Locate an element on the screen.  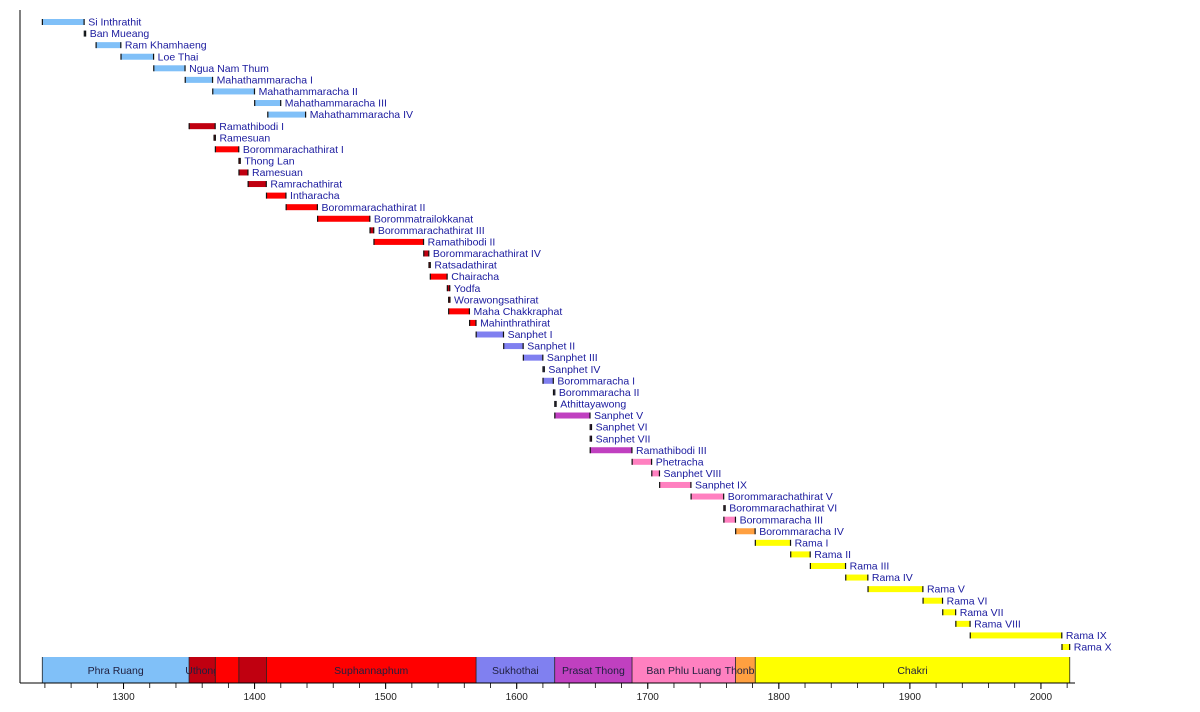
reign-label: Borommarachathirat V is located at coordinates (780, 497).